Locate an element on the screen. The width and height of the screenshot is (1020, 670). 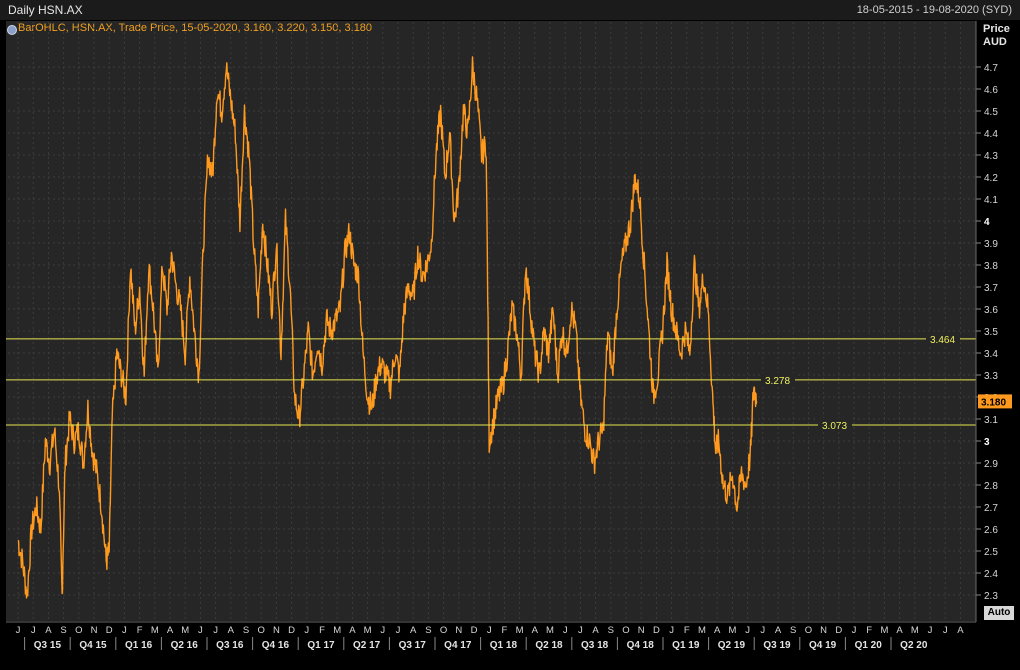
x-quarter-label: Q4 15 is located at coordinates (93, 645).